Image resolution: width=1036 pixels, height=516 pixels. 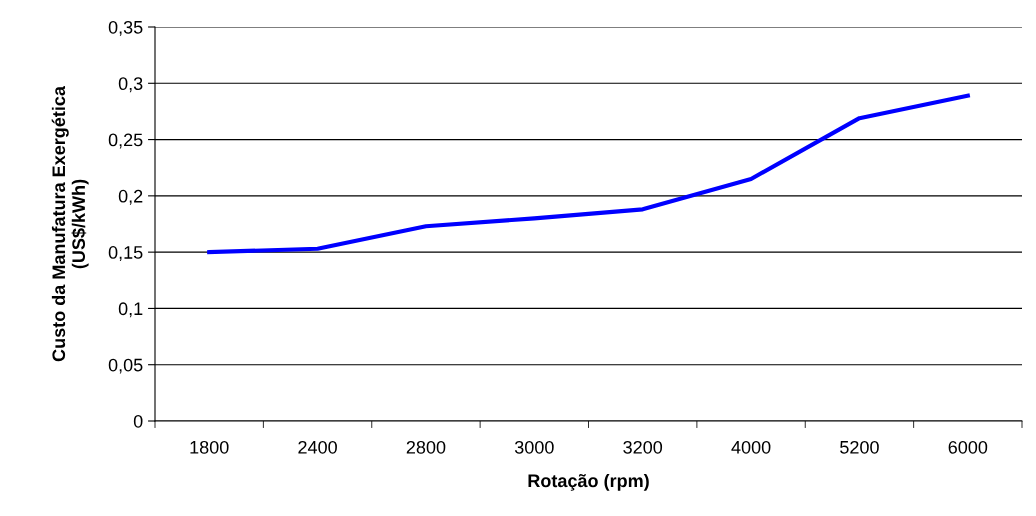 I want to click on y-tick-label: 0,35, so click(x=125, y=28).